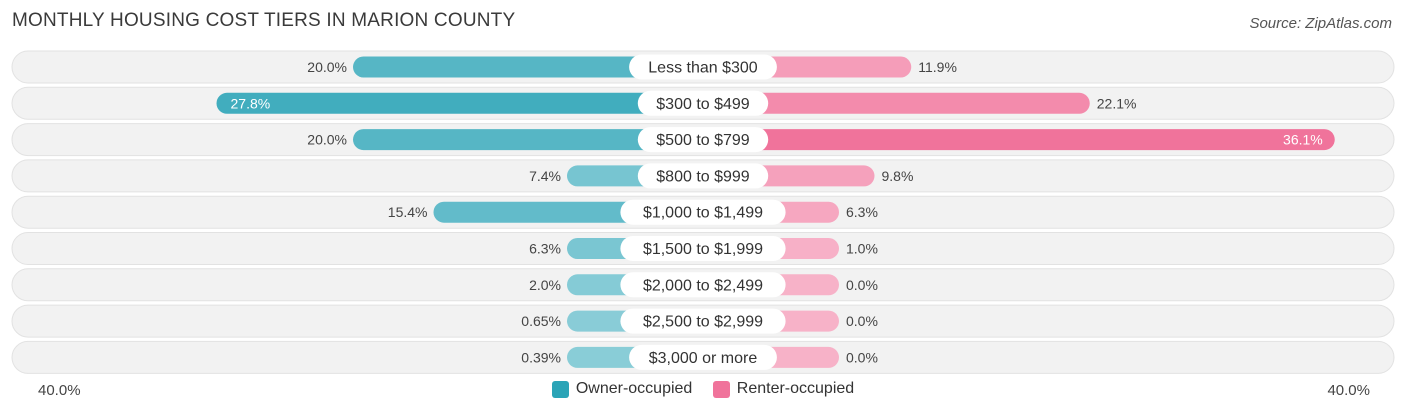 Image resolution: width=1406 pixels, height=415 pixels. I want to click on category-label: $500 to $799, so click(703, 140).